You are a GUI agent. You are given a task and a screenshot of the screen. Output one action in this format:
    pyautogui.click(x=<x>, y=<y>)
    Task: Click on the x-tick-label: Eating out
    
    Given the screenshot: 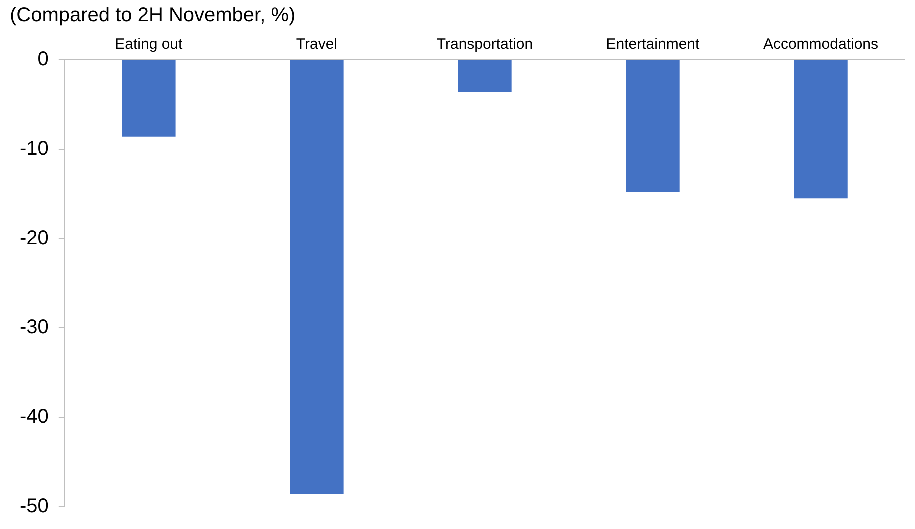 What is the action you would take?
    pyautogui.click(x=149, y=45)
    